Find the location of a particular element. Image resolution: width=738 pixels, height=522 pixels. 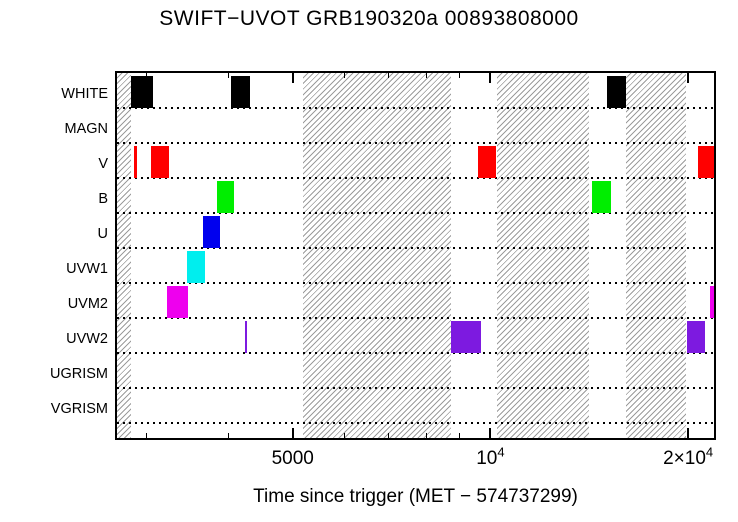

filter-label: MAGN is located at coordinates (86, 129).